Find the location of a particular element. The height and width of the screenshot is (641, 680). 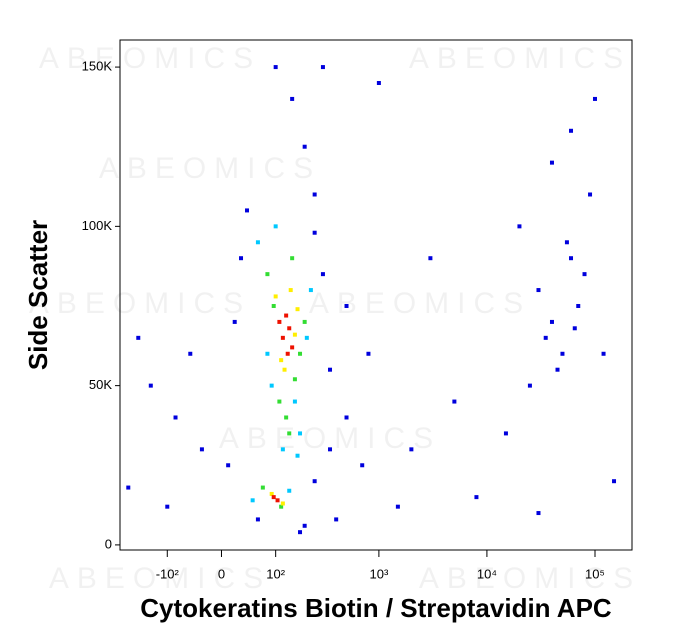

x-tick-label: 0 is located at coordinates (221, 573).